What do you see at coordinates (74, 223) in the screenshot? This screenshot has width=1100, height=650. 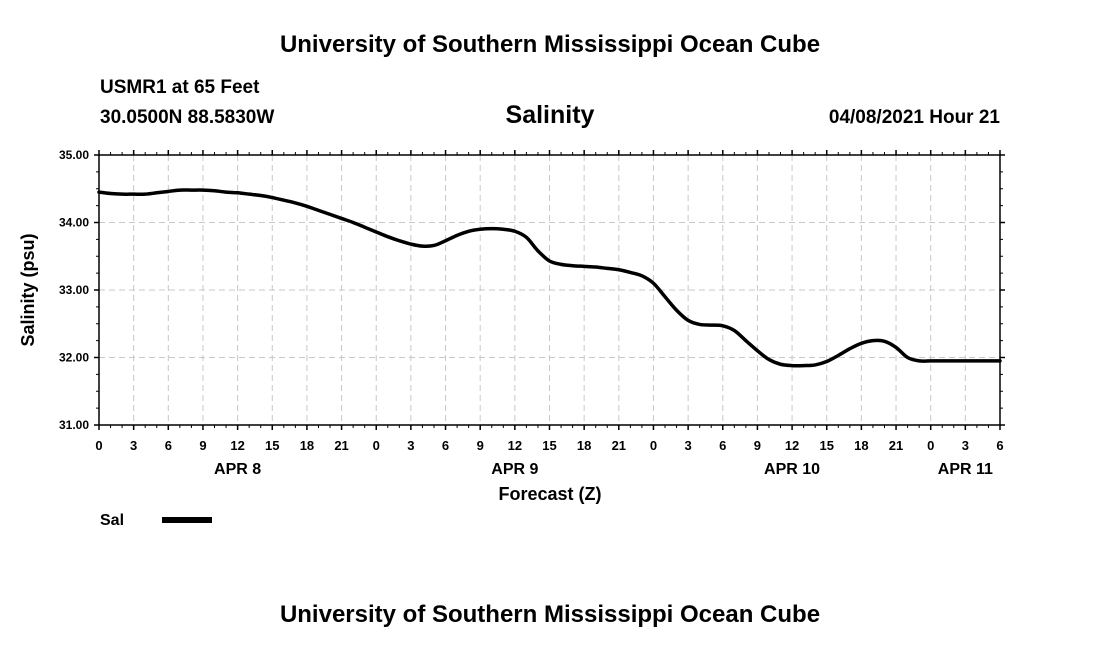 I see `y-tick-label: 34.00` at bounding box center [74, 223].